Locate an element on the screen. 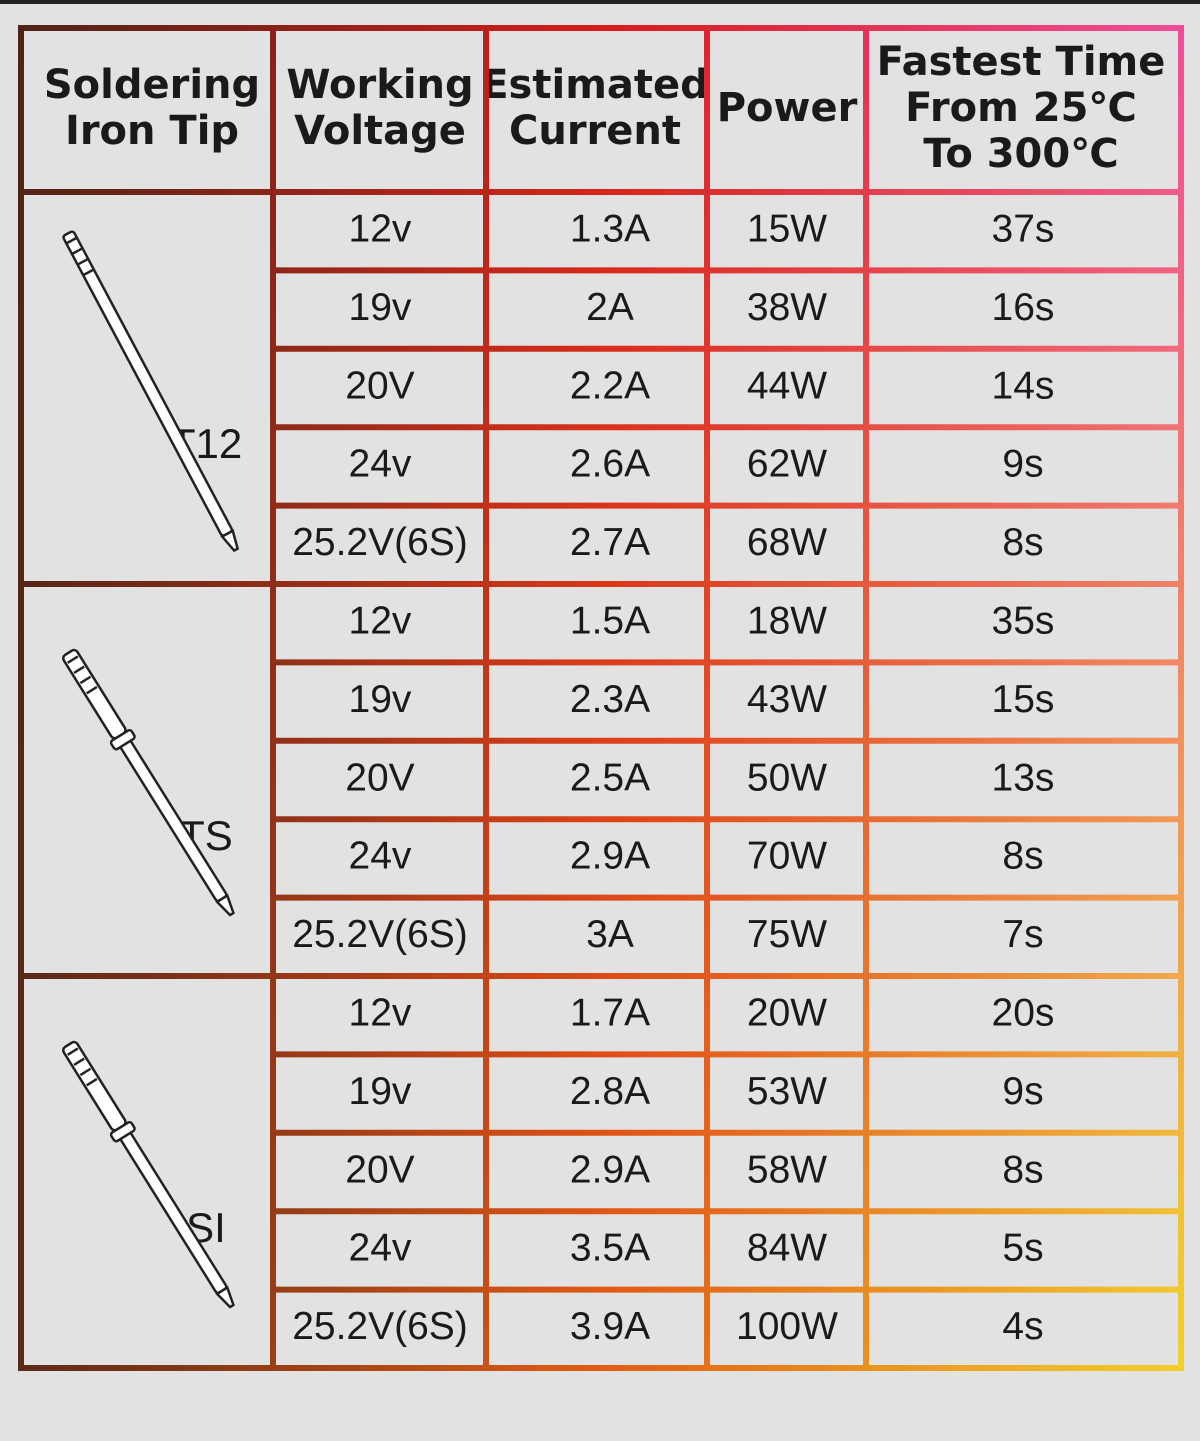 The width and height of the screenshot is (1200, 1441). cell-text: 7s is located at coordinates (1022, 934).